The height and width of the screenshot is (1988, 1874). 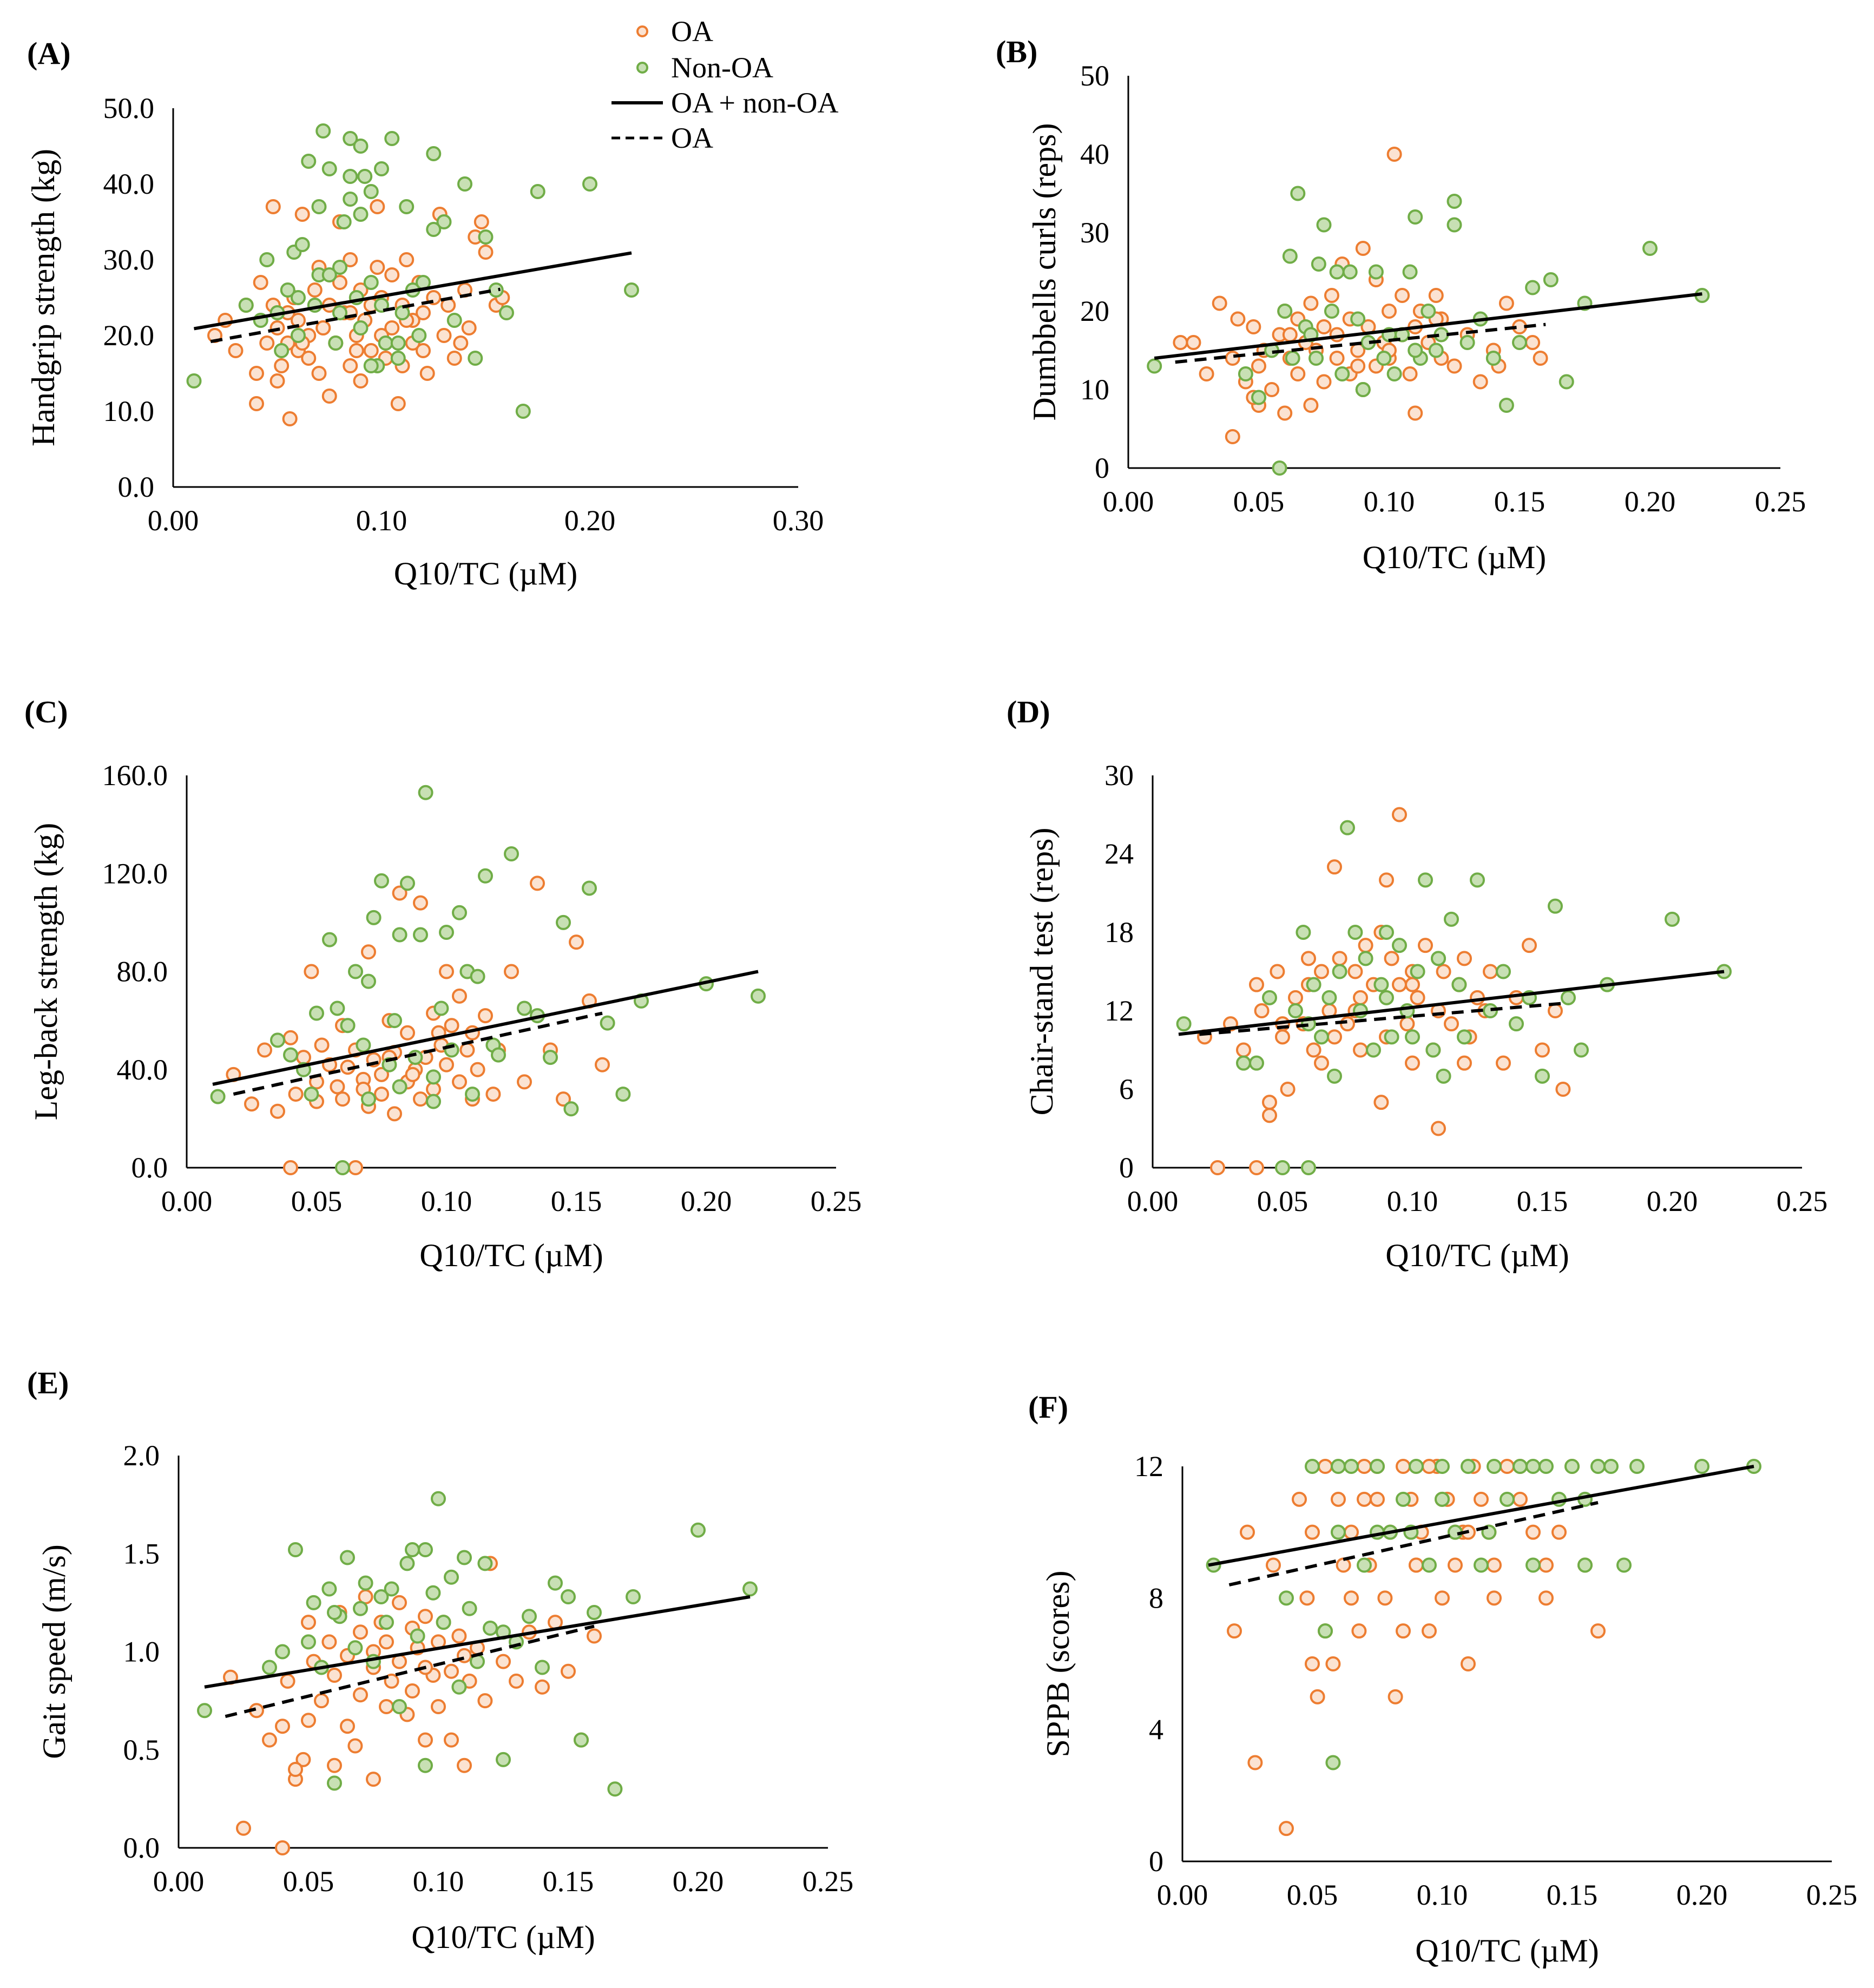 What do you see at coordinates (1282, 1201) in the screenshot?
I see `x-tick-label: 0.05` at bounding box center [1282, 1201].